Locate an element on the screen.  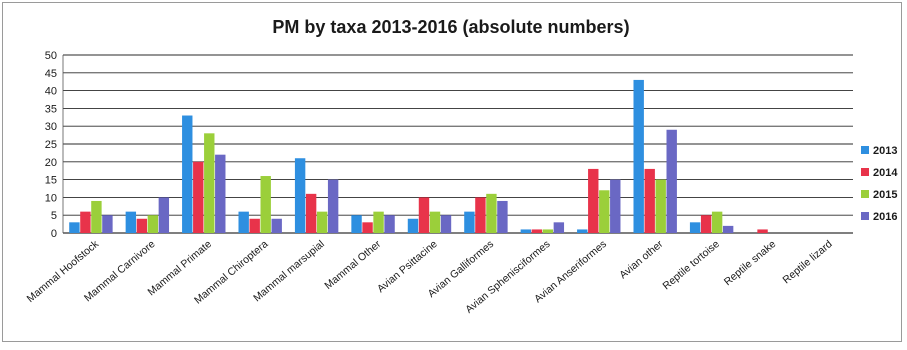
chart-title: PM by taxa 2013-2016 (absolute numbers) is located at coordinates (450, 27).